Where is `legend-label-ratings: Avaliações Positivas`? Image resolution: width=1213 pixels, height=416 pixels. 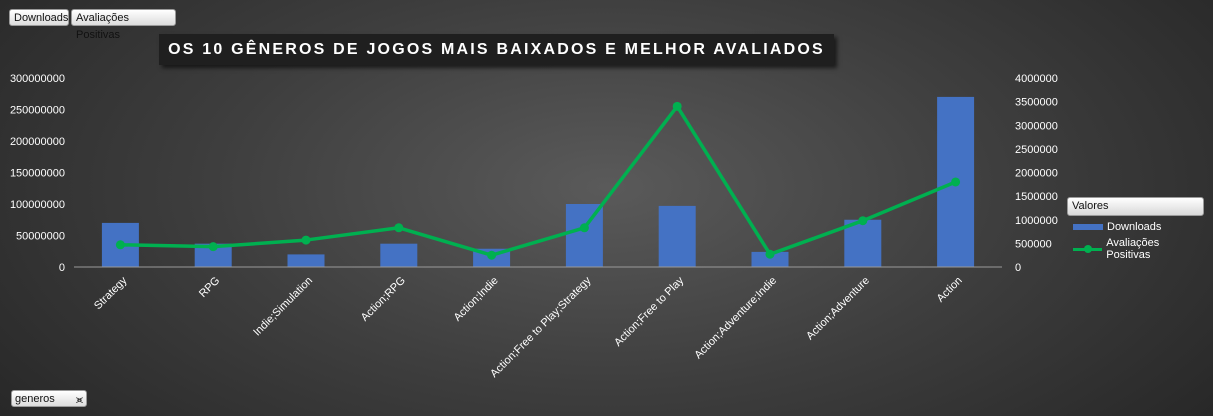
legend-label-ratings: Avaliações Positivas is located at coordinates (1133, 249).